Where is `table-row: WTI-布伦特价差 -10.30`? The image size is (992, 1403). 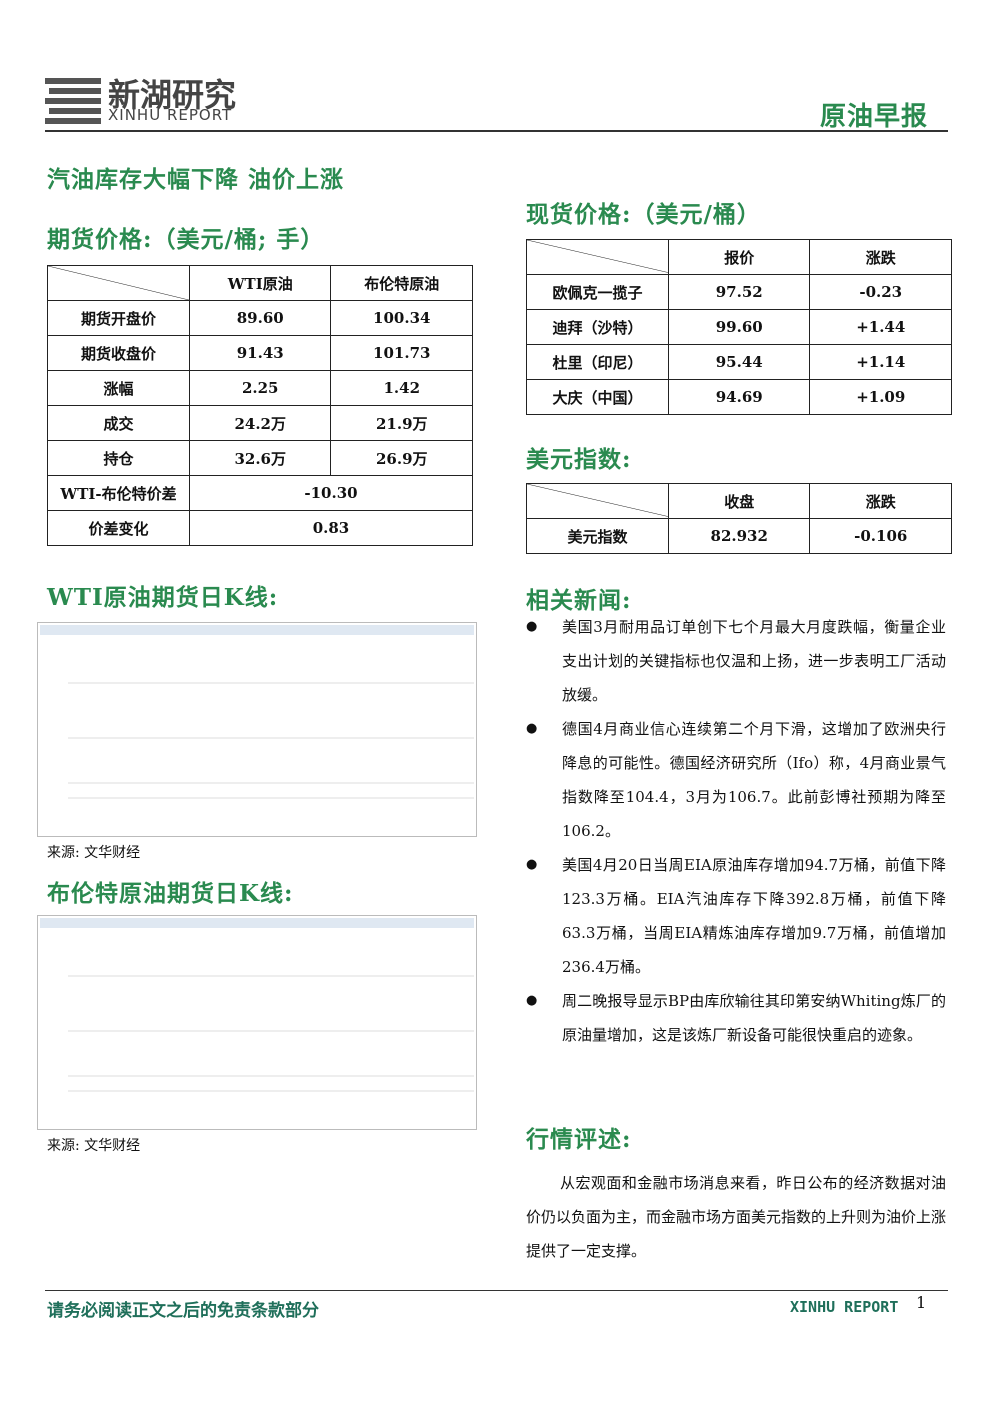
table-row: WTI-布伦特价差 -10.30 is located at coordinates (260, 493).